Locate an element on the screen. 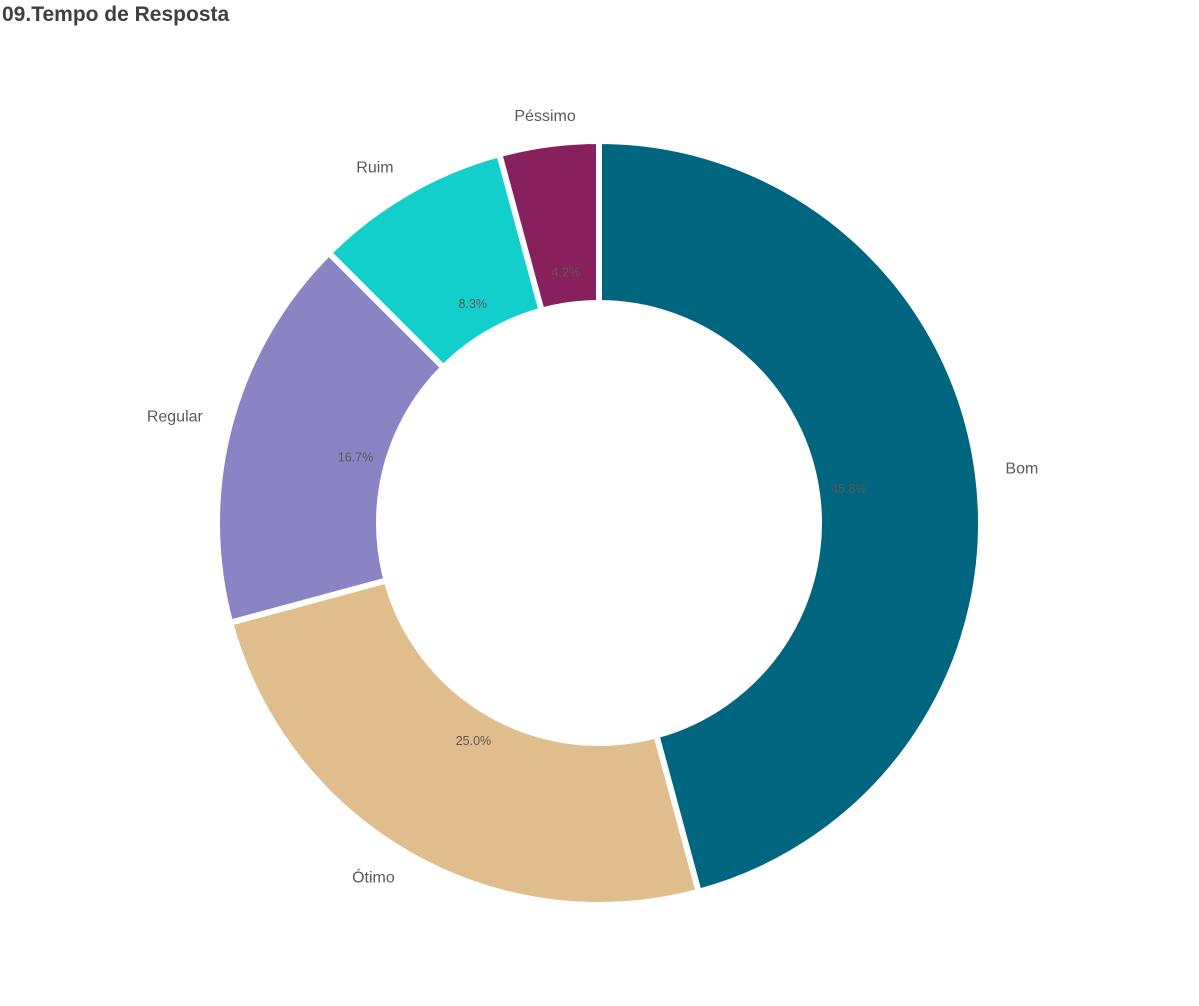  slice-value-label: 25.0% is located at coordinates (473, 741).